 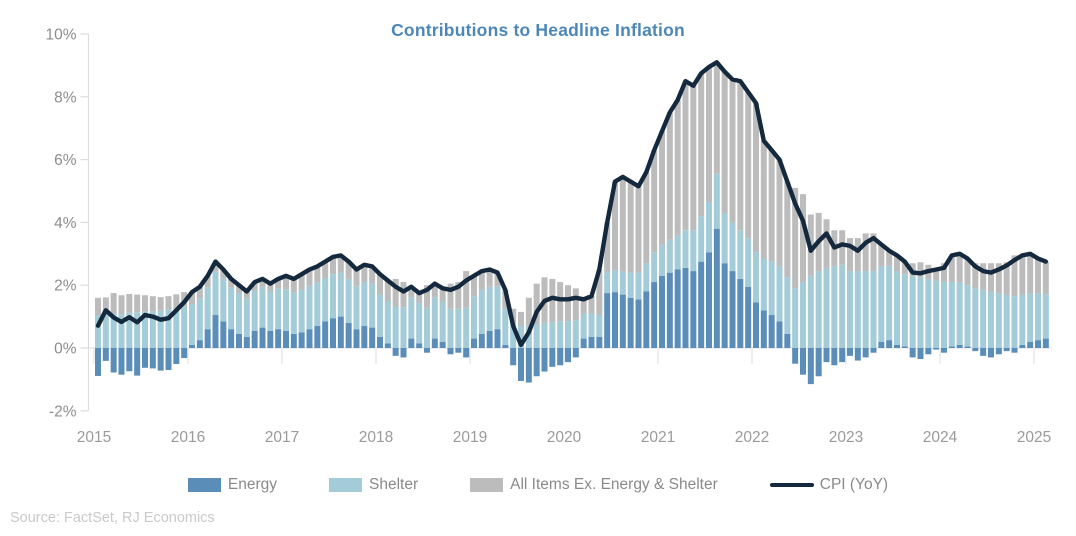 I want to click on y-axis-labels: 10% 8% 6% 4% 2% 0% -2%, so click(x=60, y=224).